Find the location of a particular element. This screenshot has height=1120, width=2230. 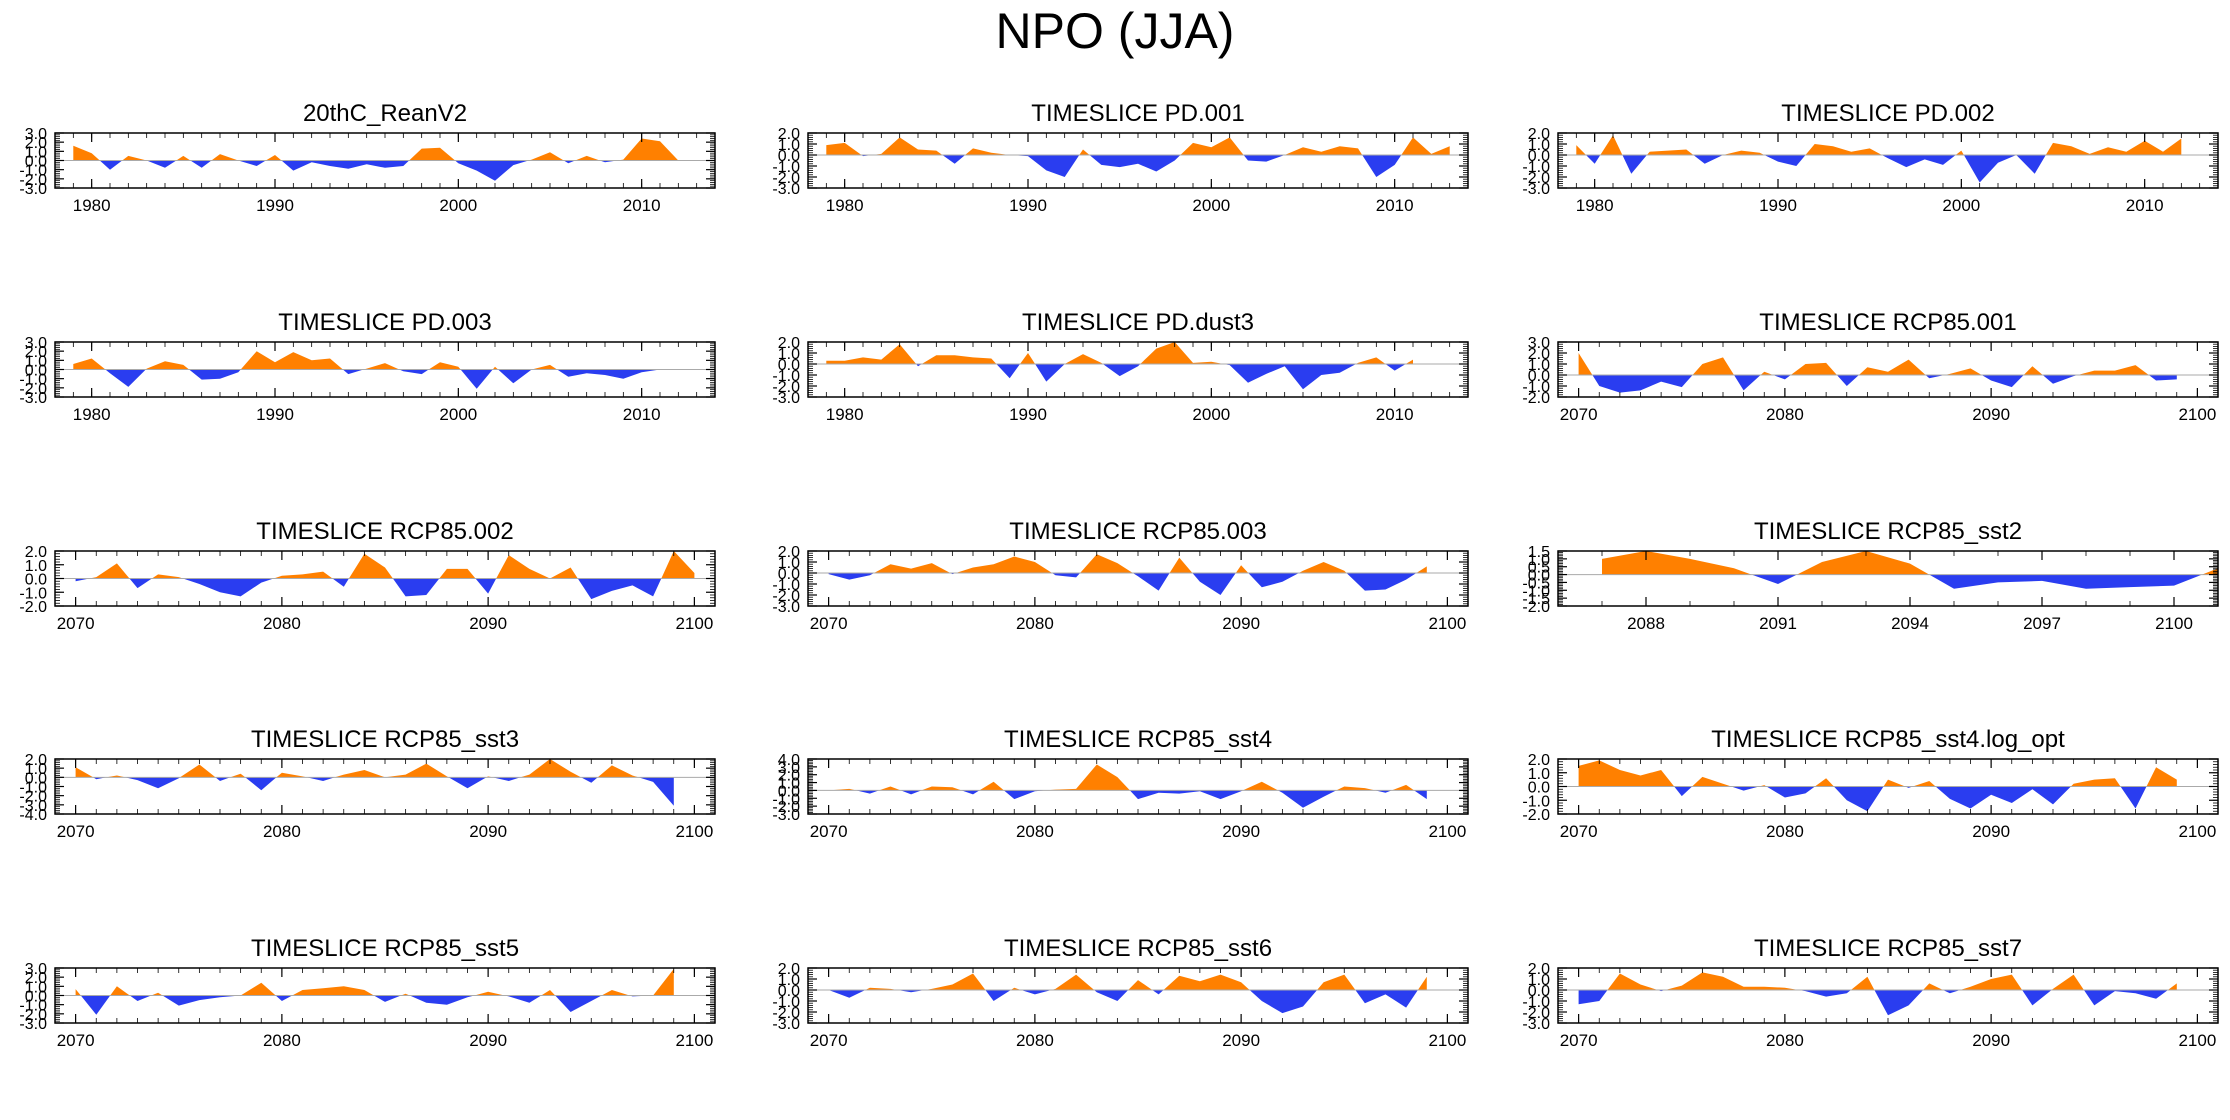

figure-title: NPO (JJA) is located at coordinates (1115, 31).